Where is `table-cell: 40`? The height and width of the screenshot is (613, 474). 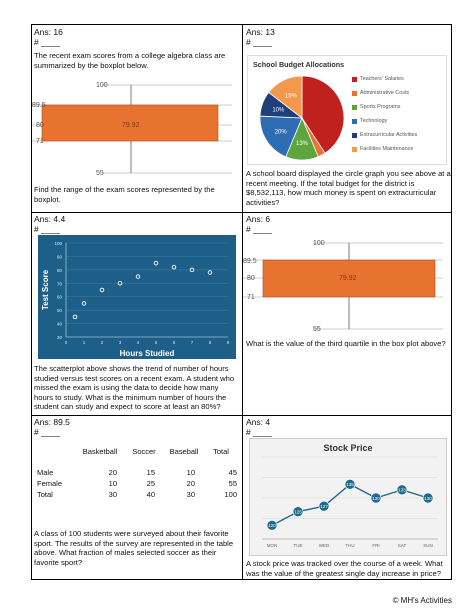 table-cell: 40 is located at coordinates (150, 494).